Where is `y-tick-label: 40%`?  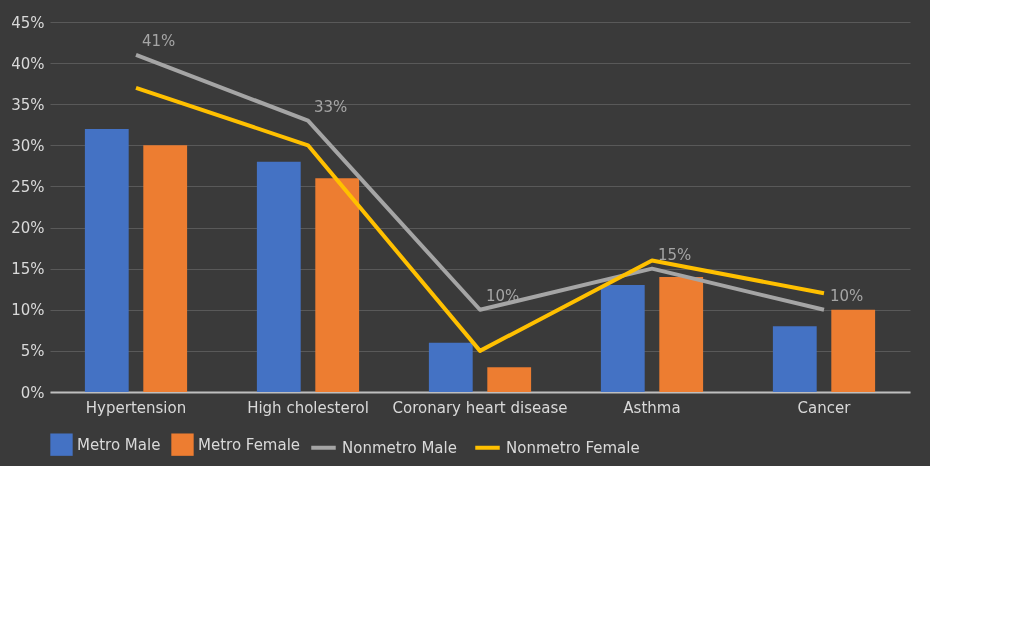 y-tick-label: 40% is located at coordinates (28, 63).